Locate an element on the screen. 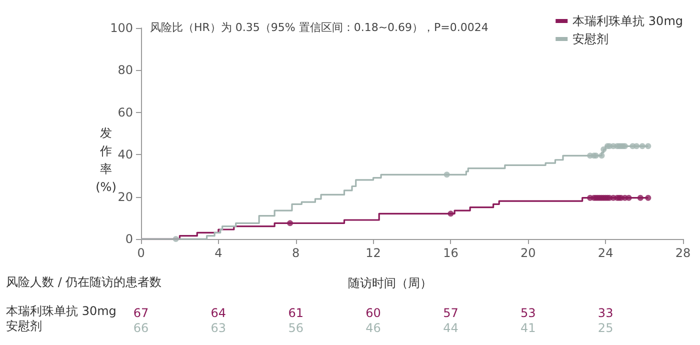 The height and width of the screenshot is (345, 700). text: 66 is located at coordinates (141, 328).